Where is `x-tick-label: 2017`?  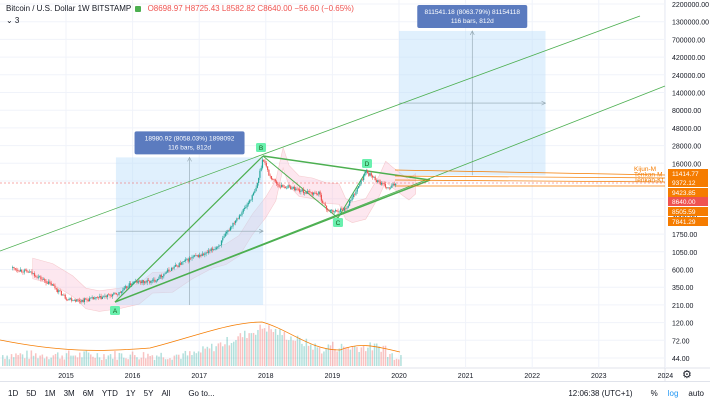
x-tick-label: 2017 is located at coordinates (199, 376).